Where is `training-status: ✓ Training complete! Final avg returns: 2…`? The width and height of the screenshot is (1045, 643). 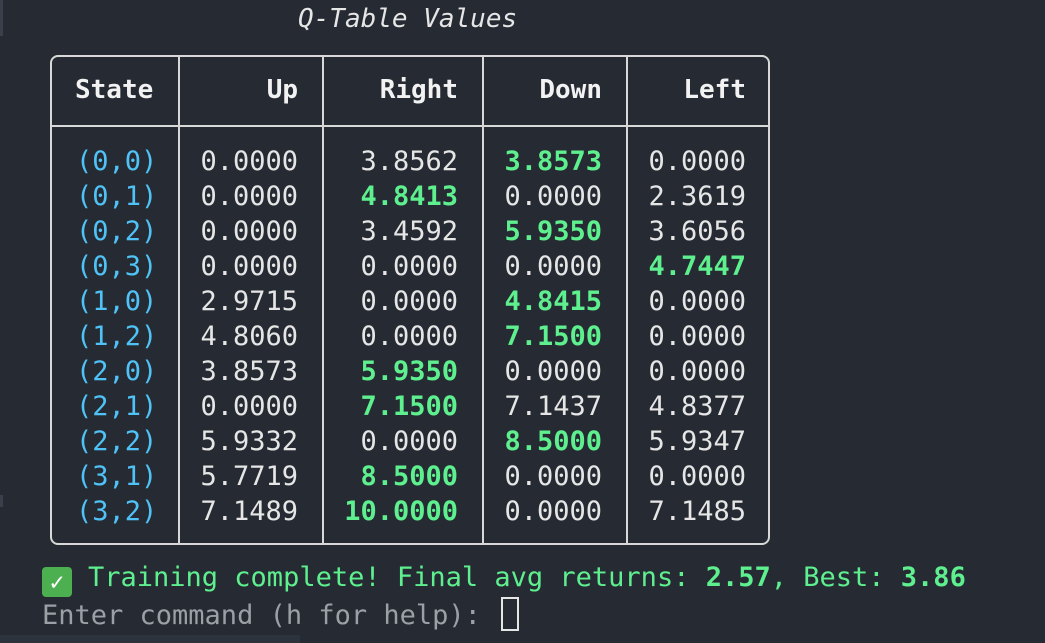
training-status: ✓ Training complete! Final avg returns: 2… is located at coordinates (504, 579).